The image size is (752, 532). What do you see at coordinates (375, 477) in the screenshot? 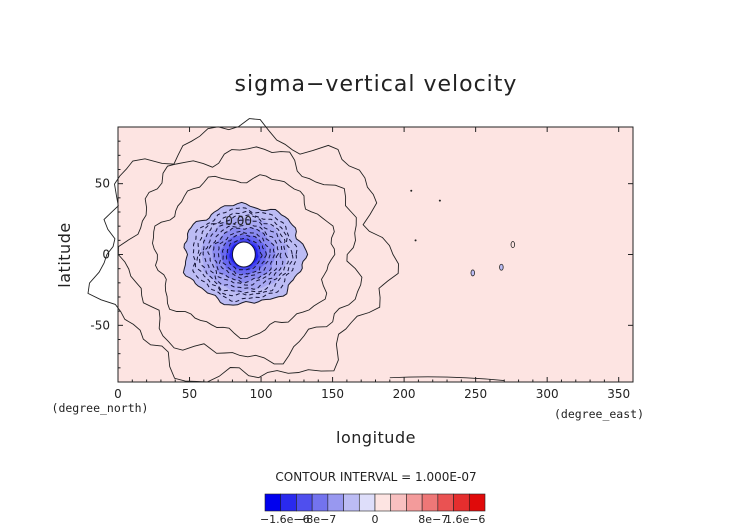
I see `contour-interval-text: CONTOUR INTERVAL = 1.000E-07` at bounding box center [375, 477].